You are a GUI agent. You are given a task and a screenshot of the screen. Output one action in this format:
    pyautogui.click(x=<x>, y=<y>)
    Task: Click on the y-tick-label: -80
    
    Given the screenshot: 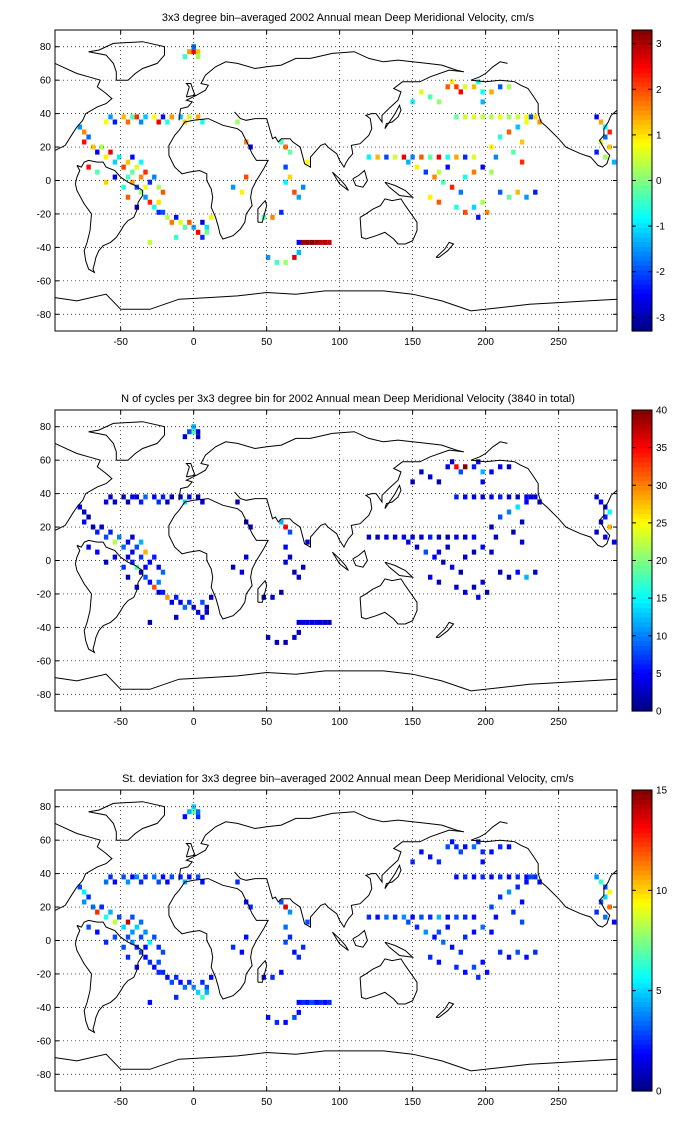 What is the action you would take?
    pyautogui.click(x=44, y=1075)
    